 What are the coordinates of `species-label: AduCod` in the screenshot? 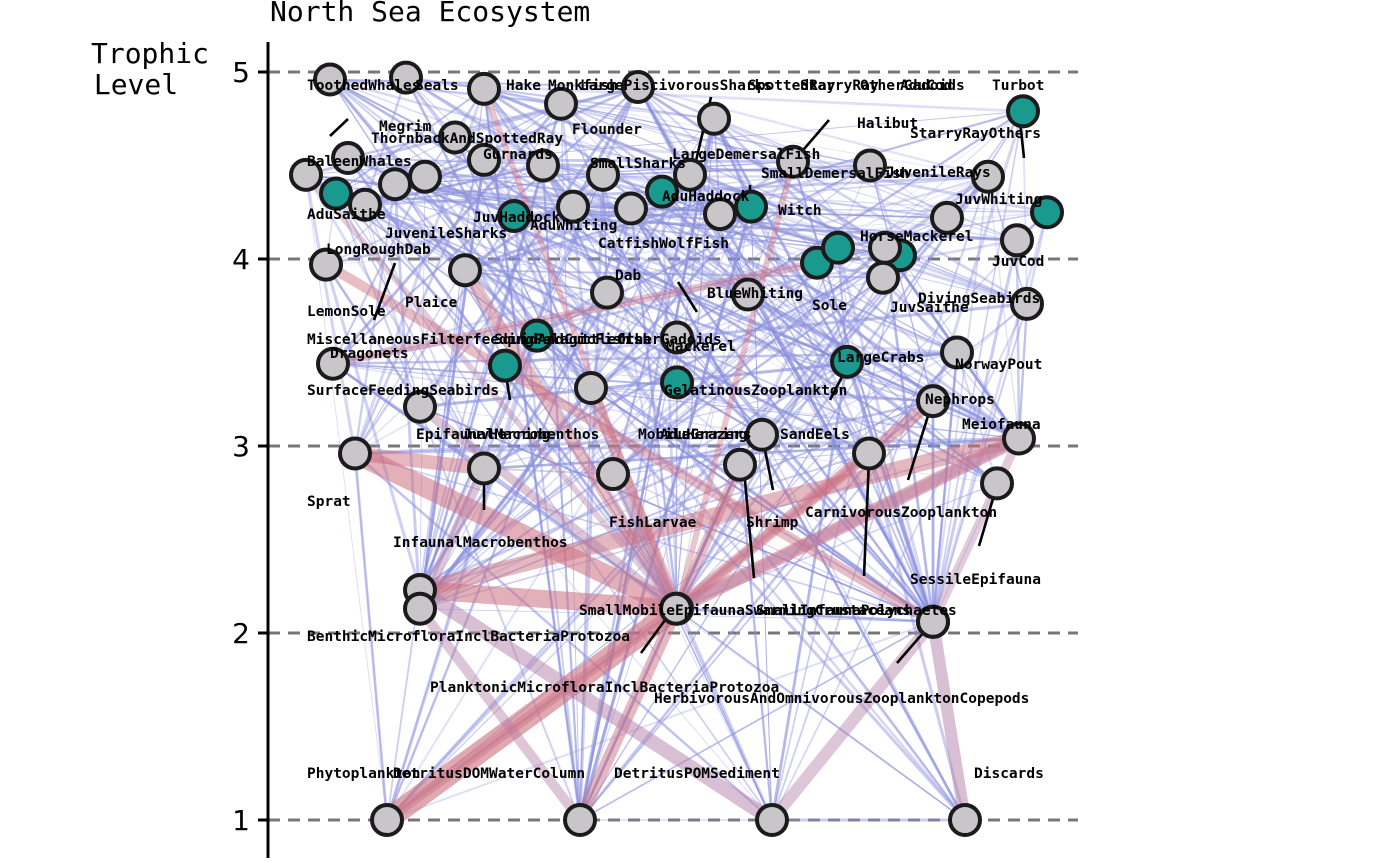 It's located at (926, 86).